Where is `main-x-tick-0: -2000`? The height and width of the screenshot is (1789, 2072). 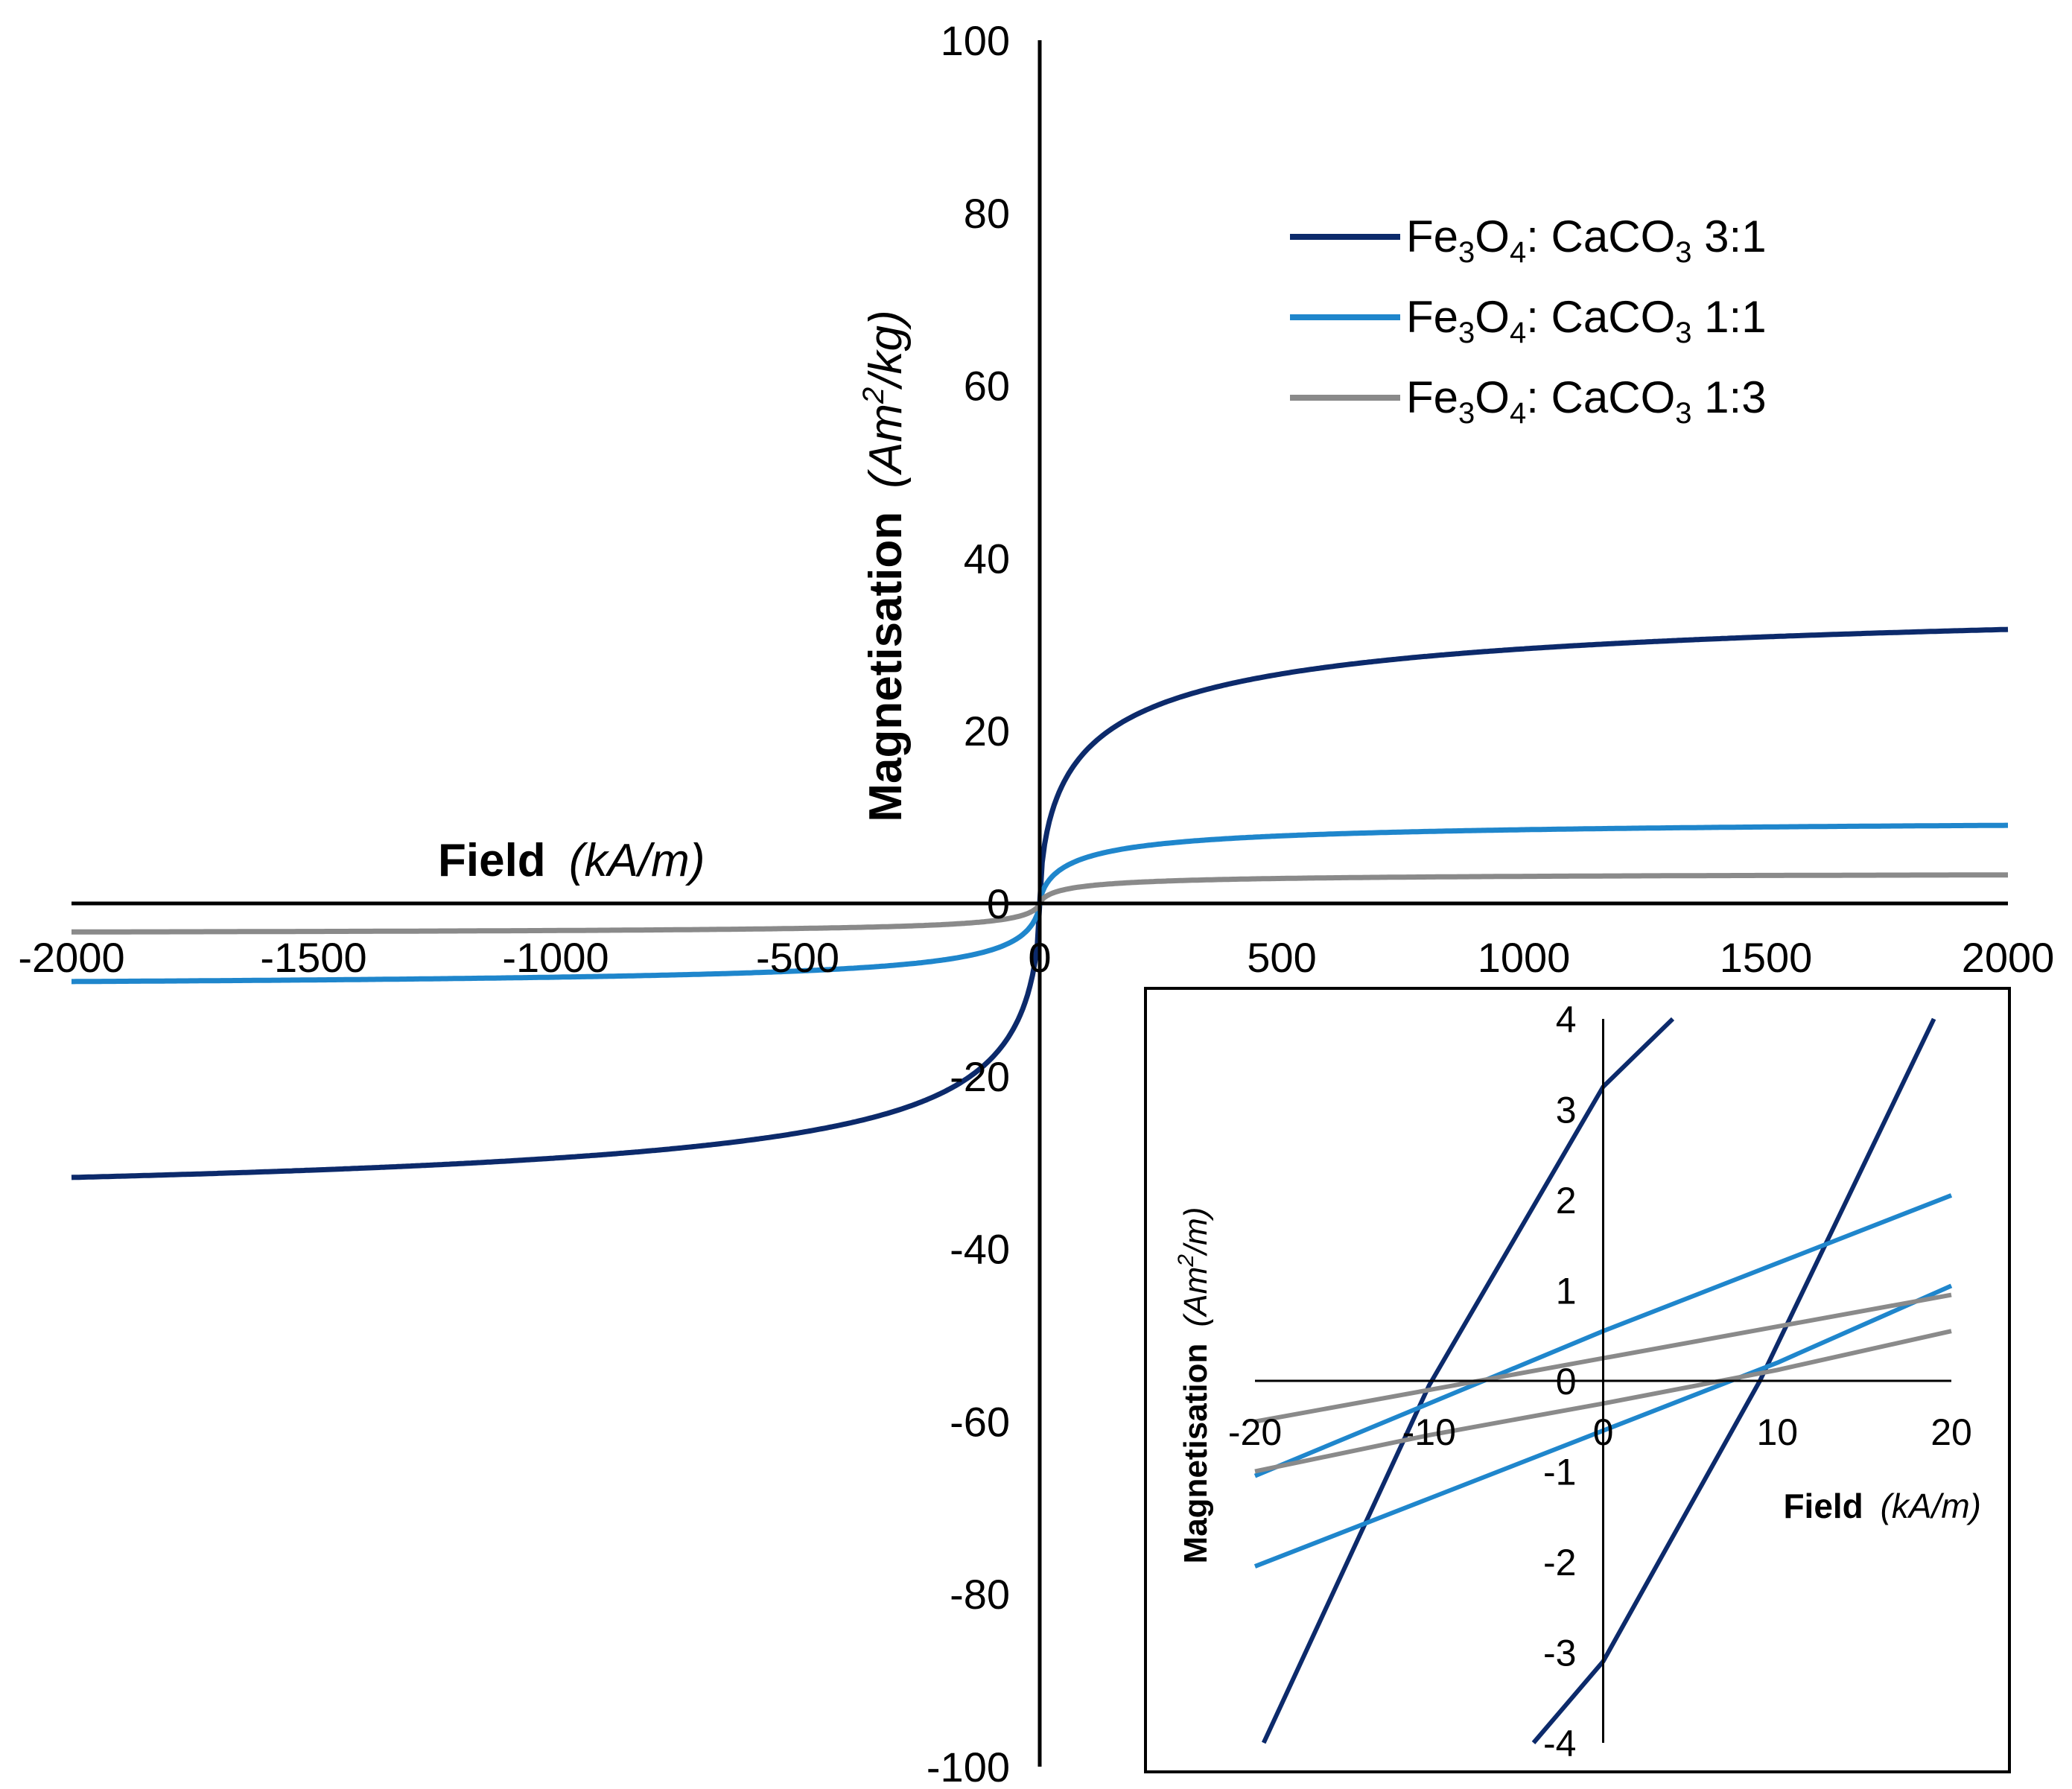 main-x-tick-0: -2000 is located at coordinates (71, 957).